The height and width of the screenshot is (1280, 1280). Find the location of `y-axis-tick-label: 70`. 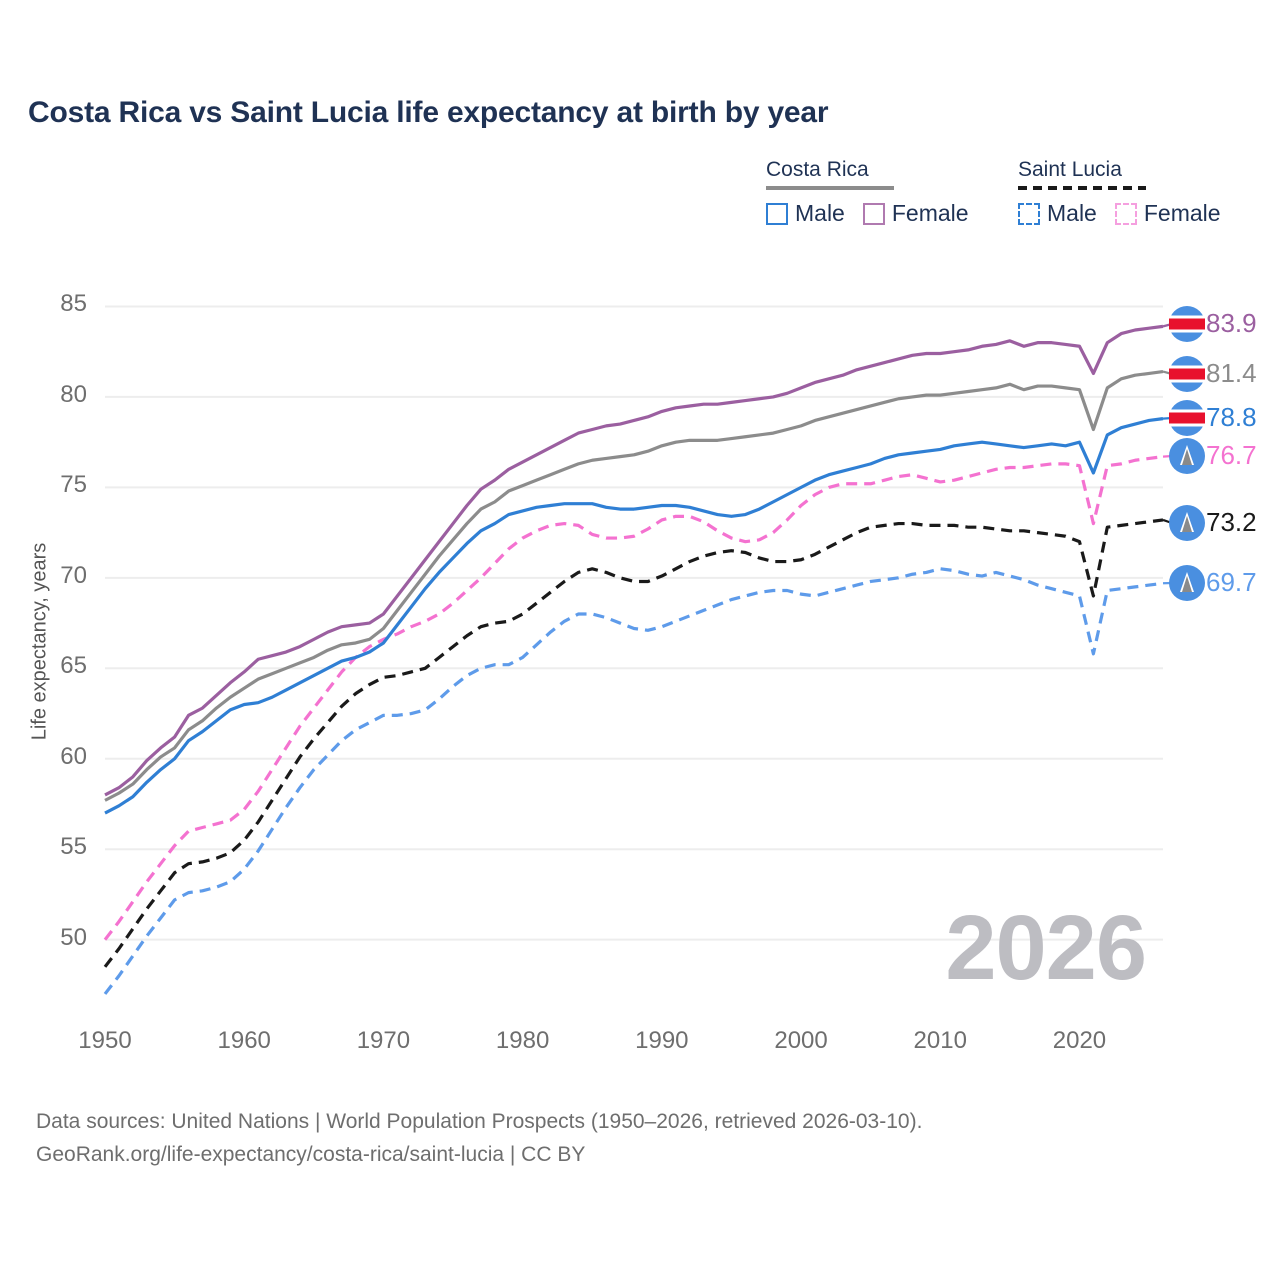

y-axis-tick-label: 70 is located at coordinates (73, 575).